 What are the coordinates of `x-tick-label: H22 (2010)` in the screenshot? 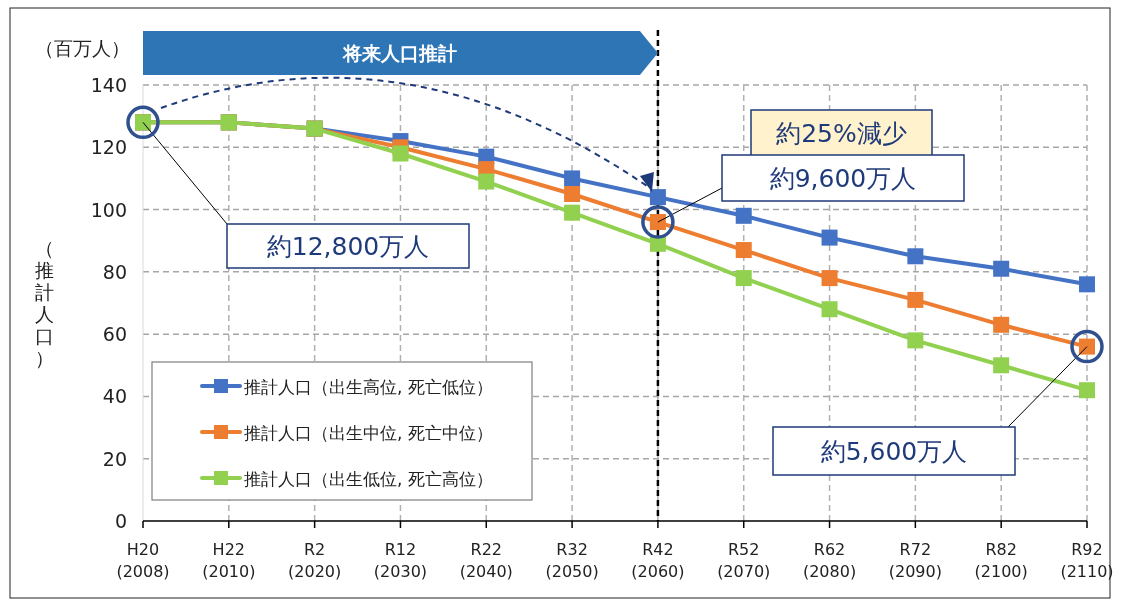 It's located at (229, 560).